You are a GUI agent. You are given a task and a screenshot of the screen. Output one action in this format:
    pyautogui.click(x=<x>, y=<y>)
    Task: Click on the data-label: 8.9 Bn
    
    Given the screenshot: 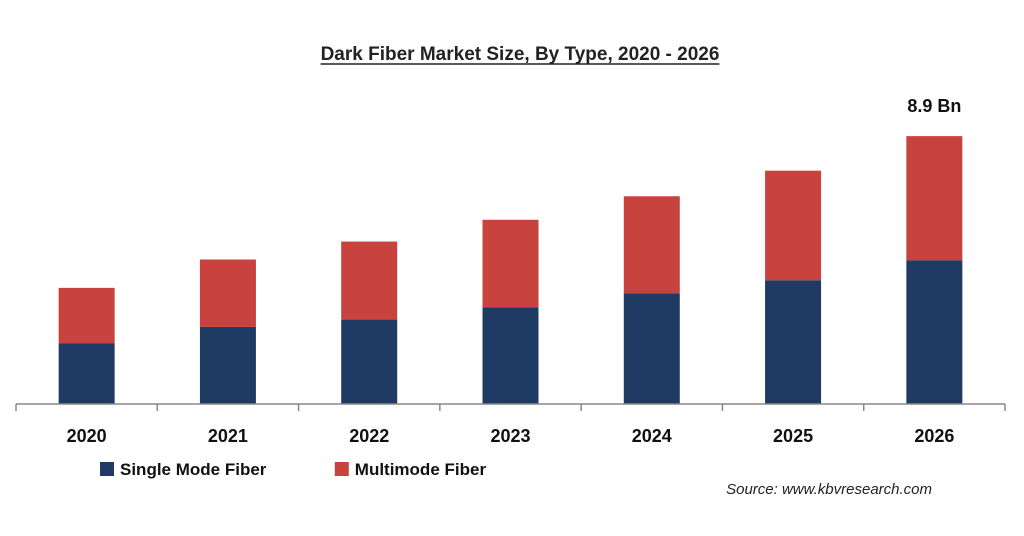 What is the action you would take?
    pyautogui.click(x=934, y=106)
    